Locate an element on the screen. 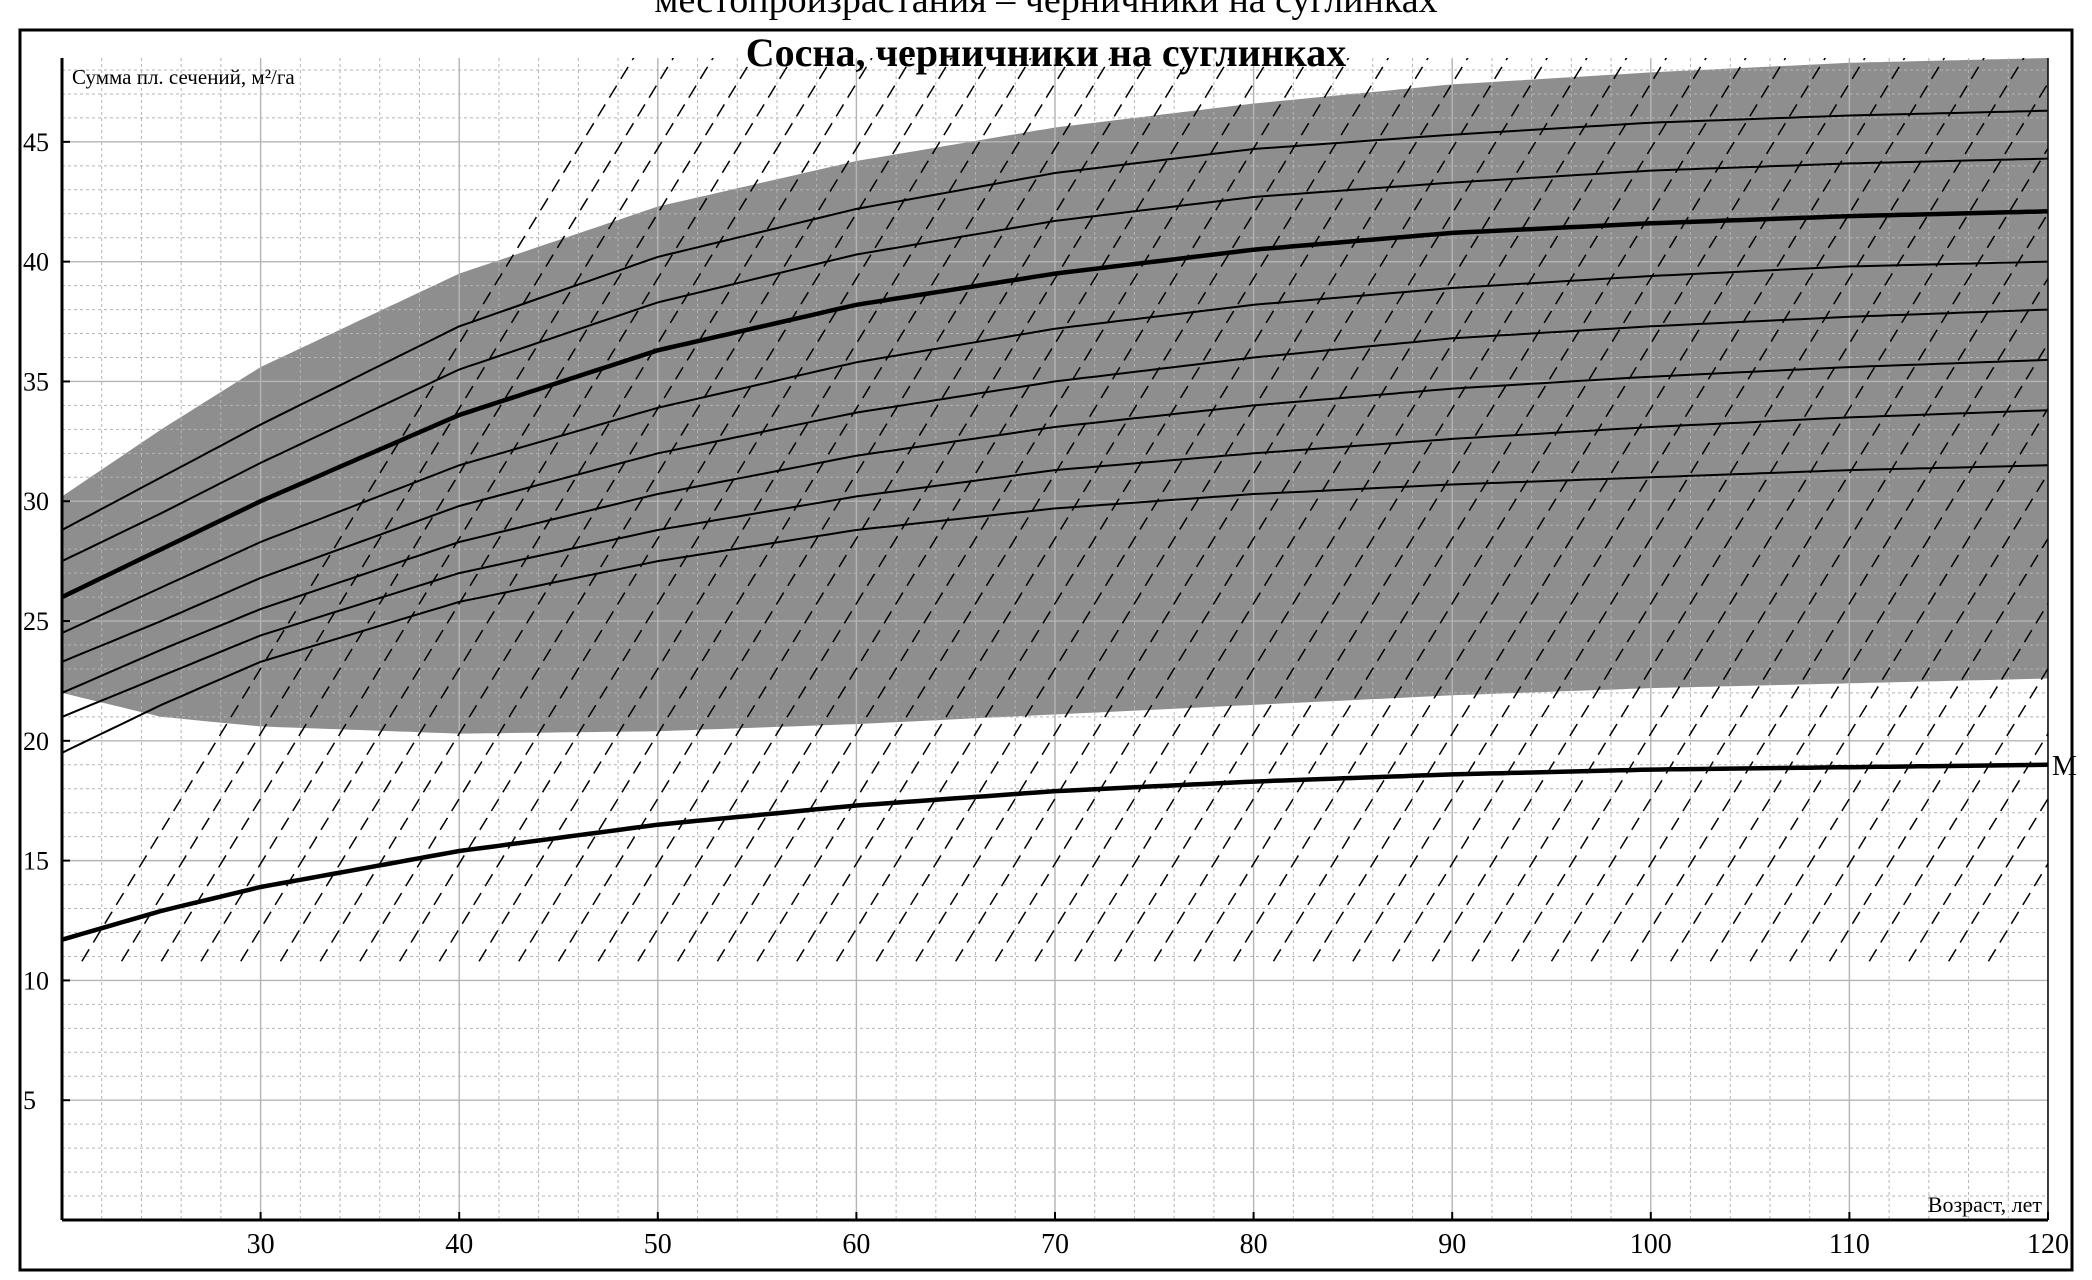  y-tick-label: 40 is located at coordinates (36, 262).